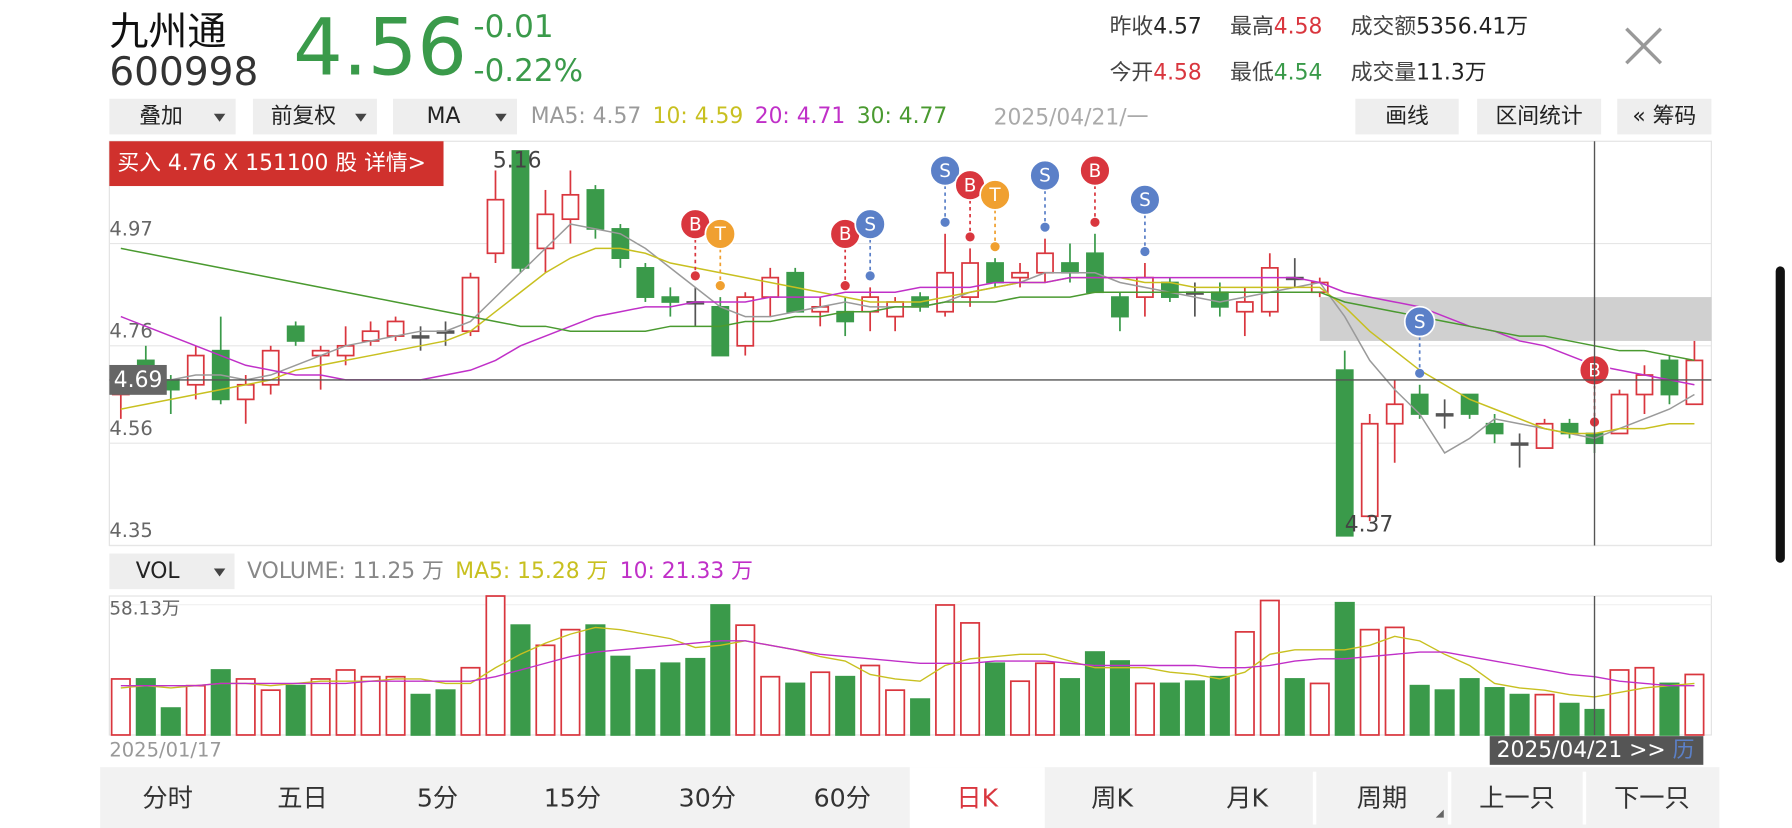 The width and height of the screenshot is (1792, 828). What do you see at coordinates (1112, 797) in the screenshot?
I see `tab: 周K` at bounding box center [1112, 797].